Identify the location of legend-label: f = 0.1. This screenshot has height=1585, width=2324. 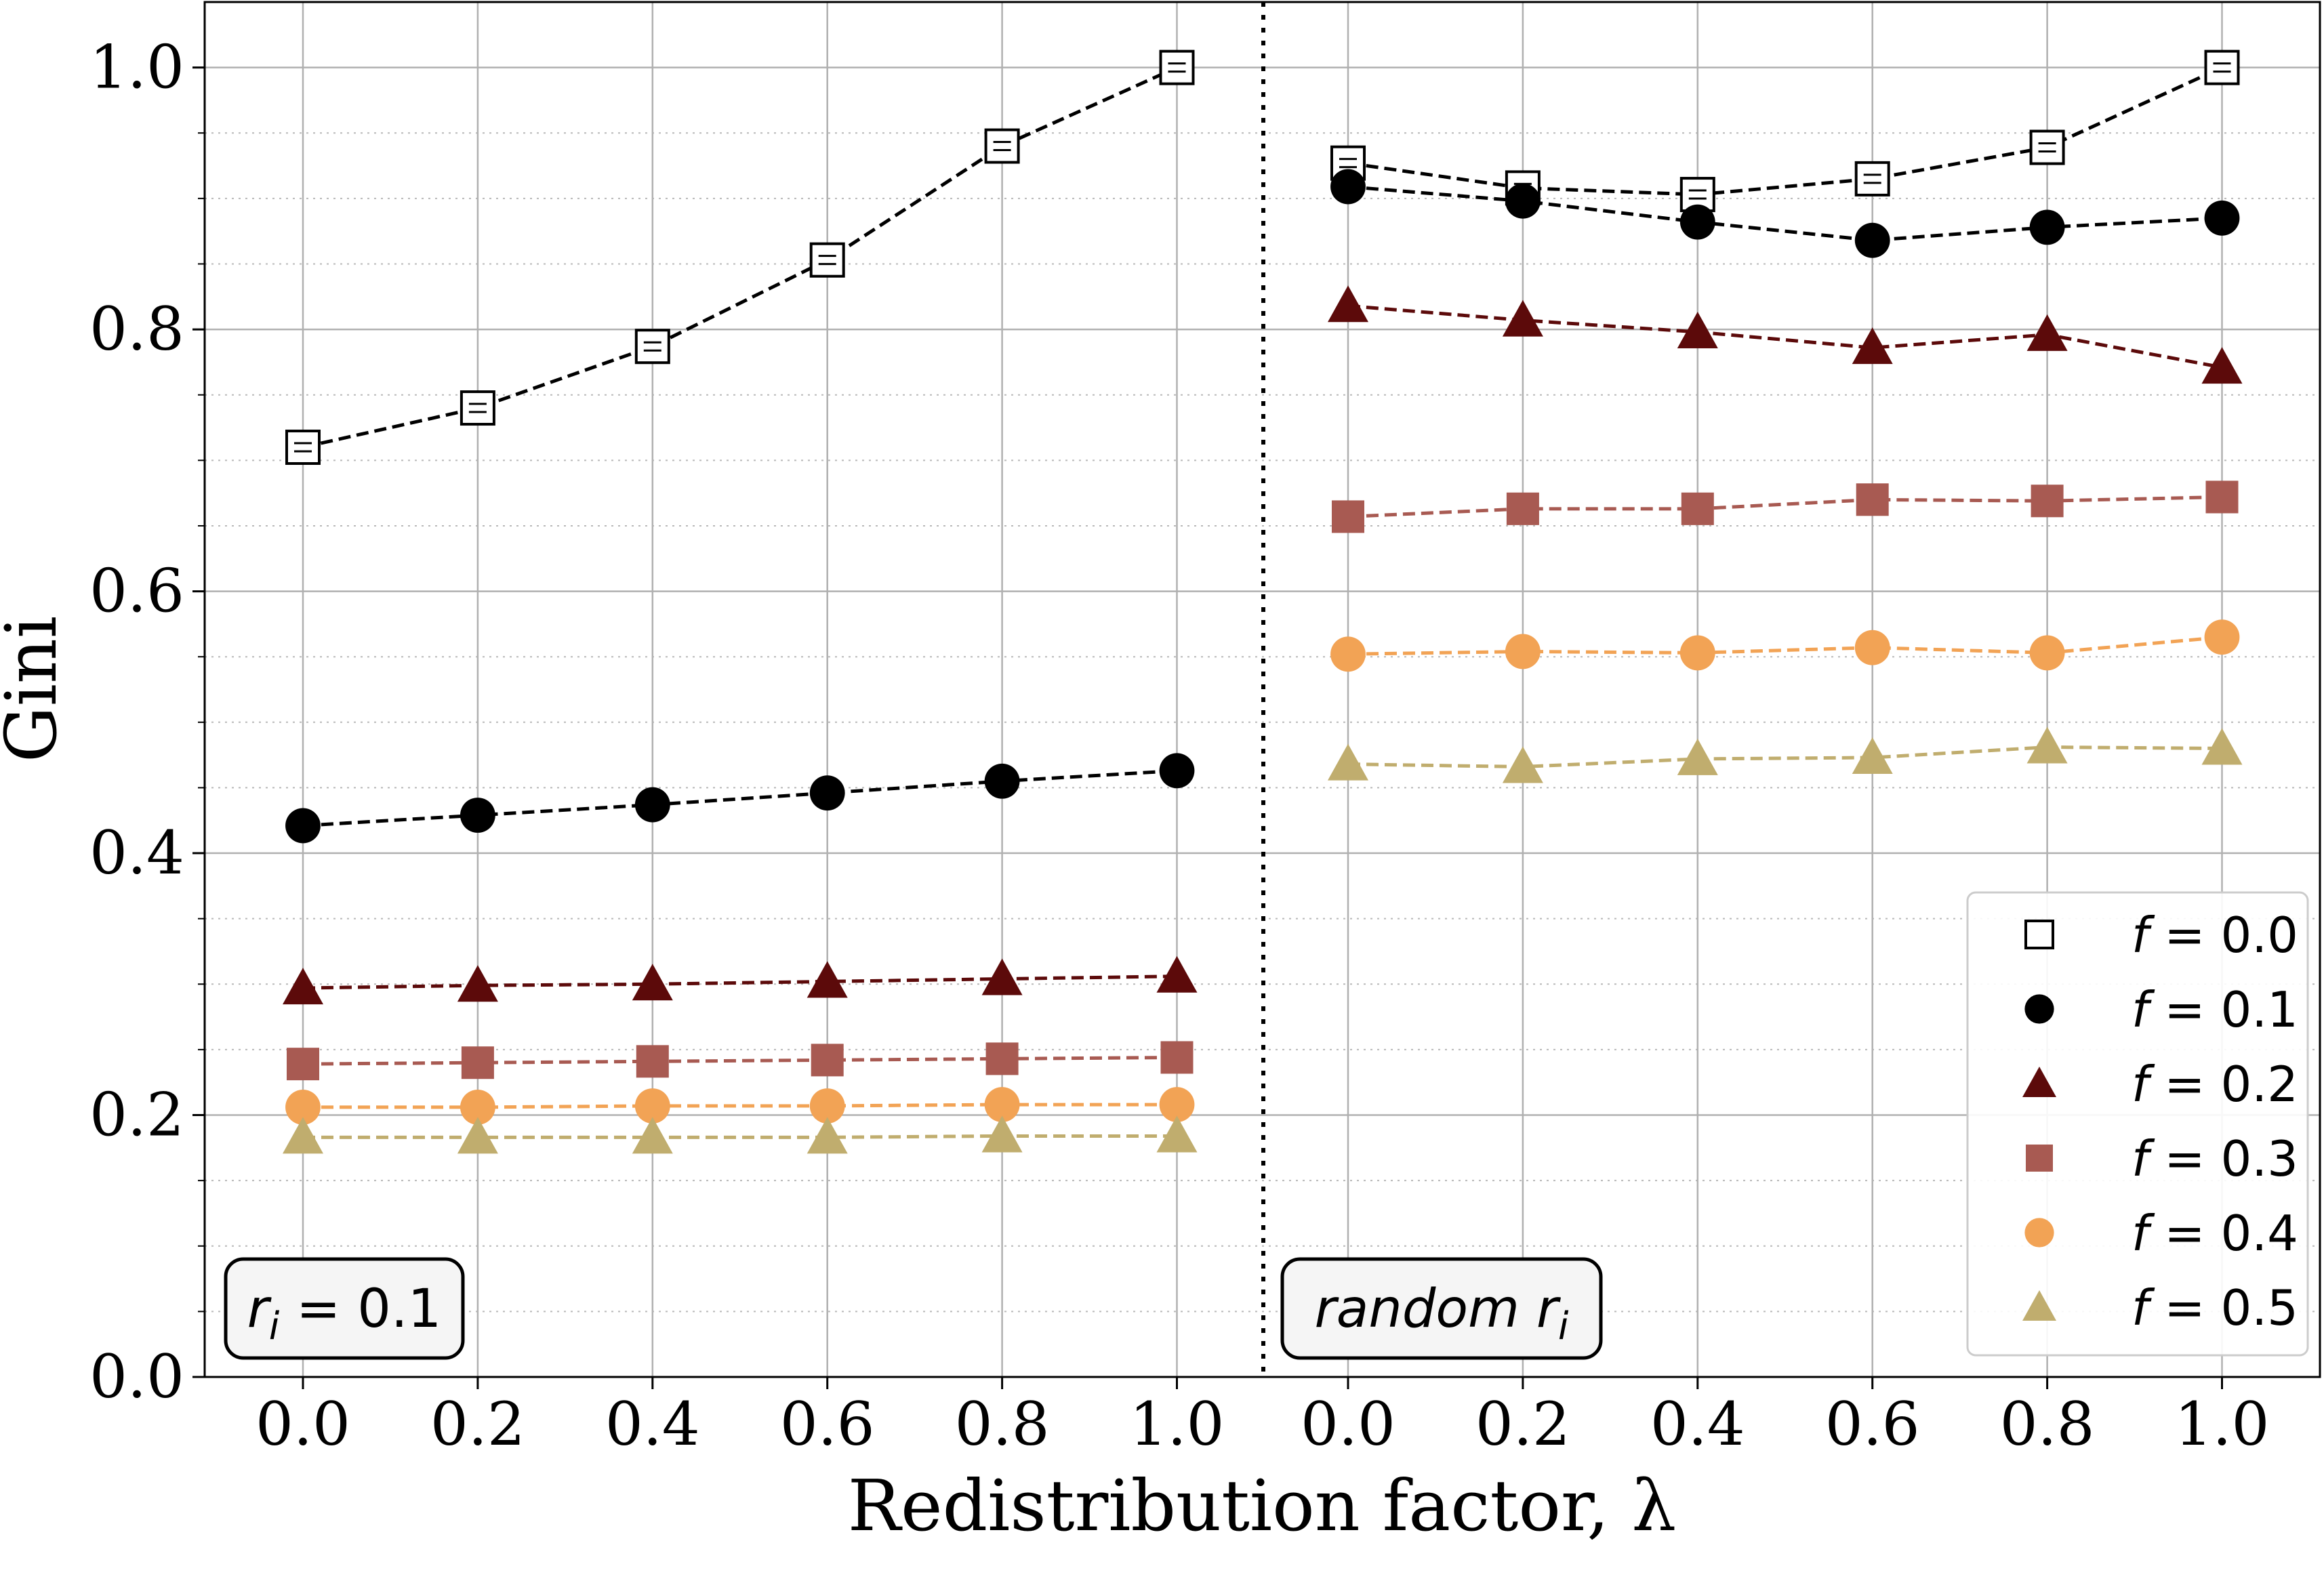
(2215, 1010).